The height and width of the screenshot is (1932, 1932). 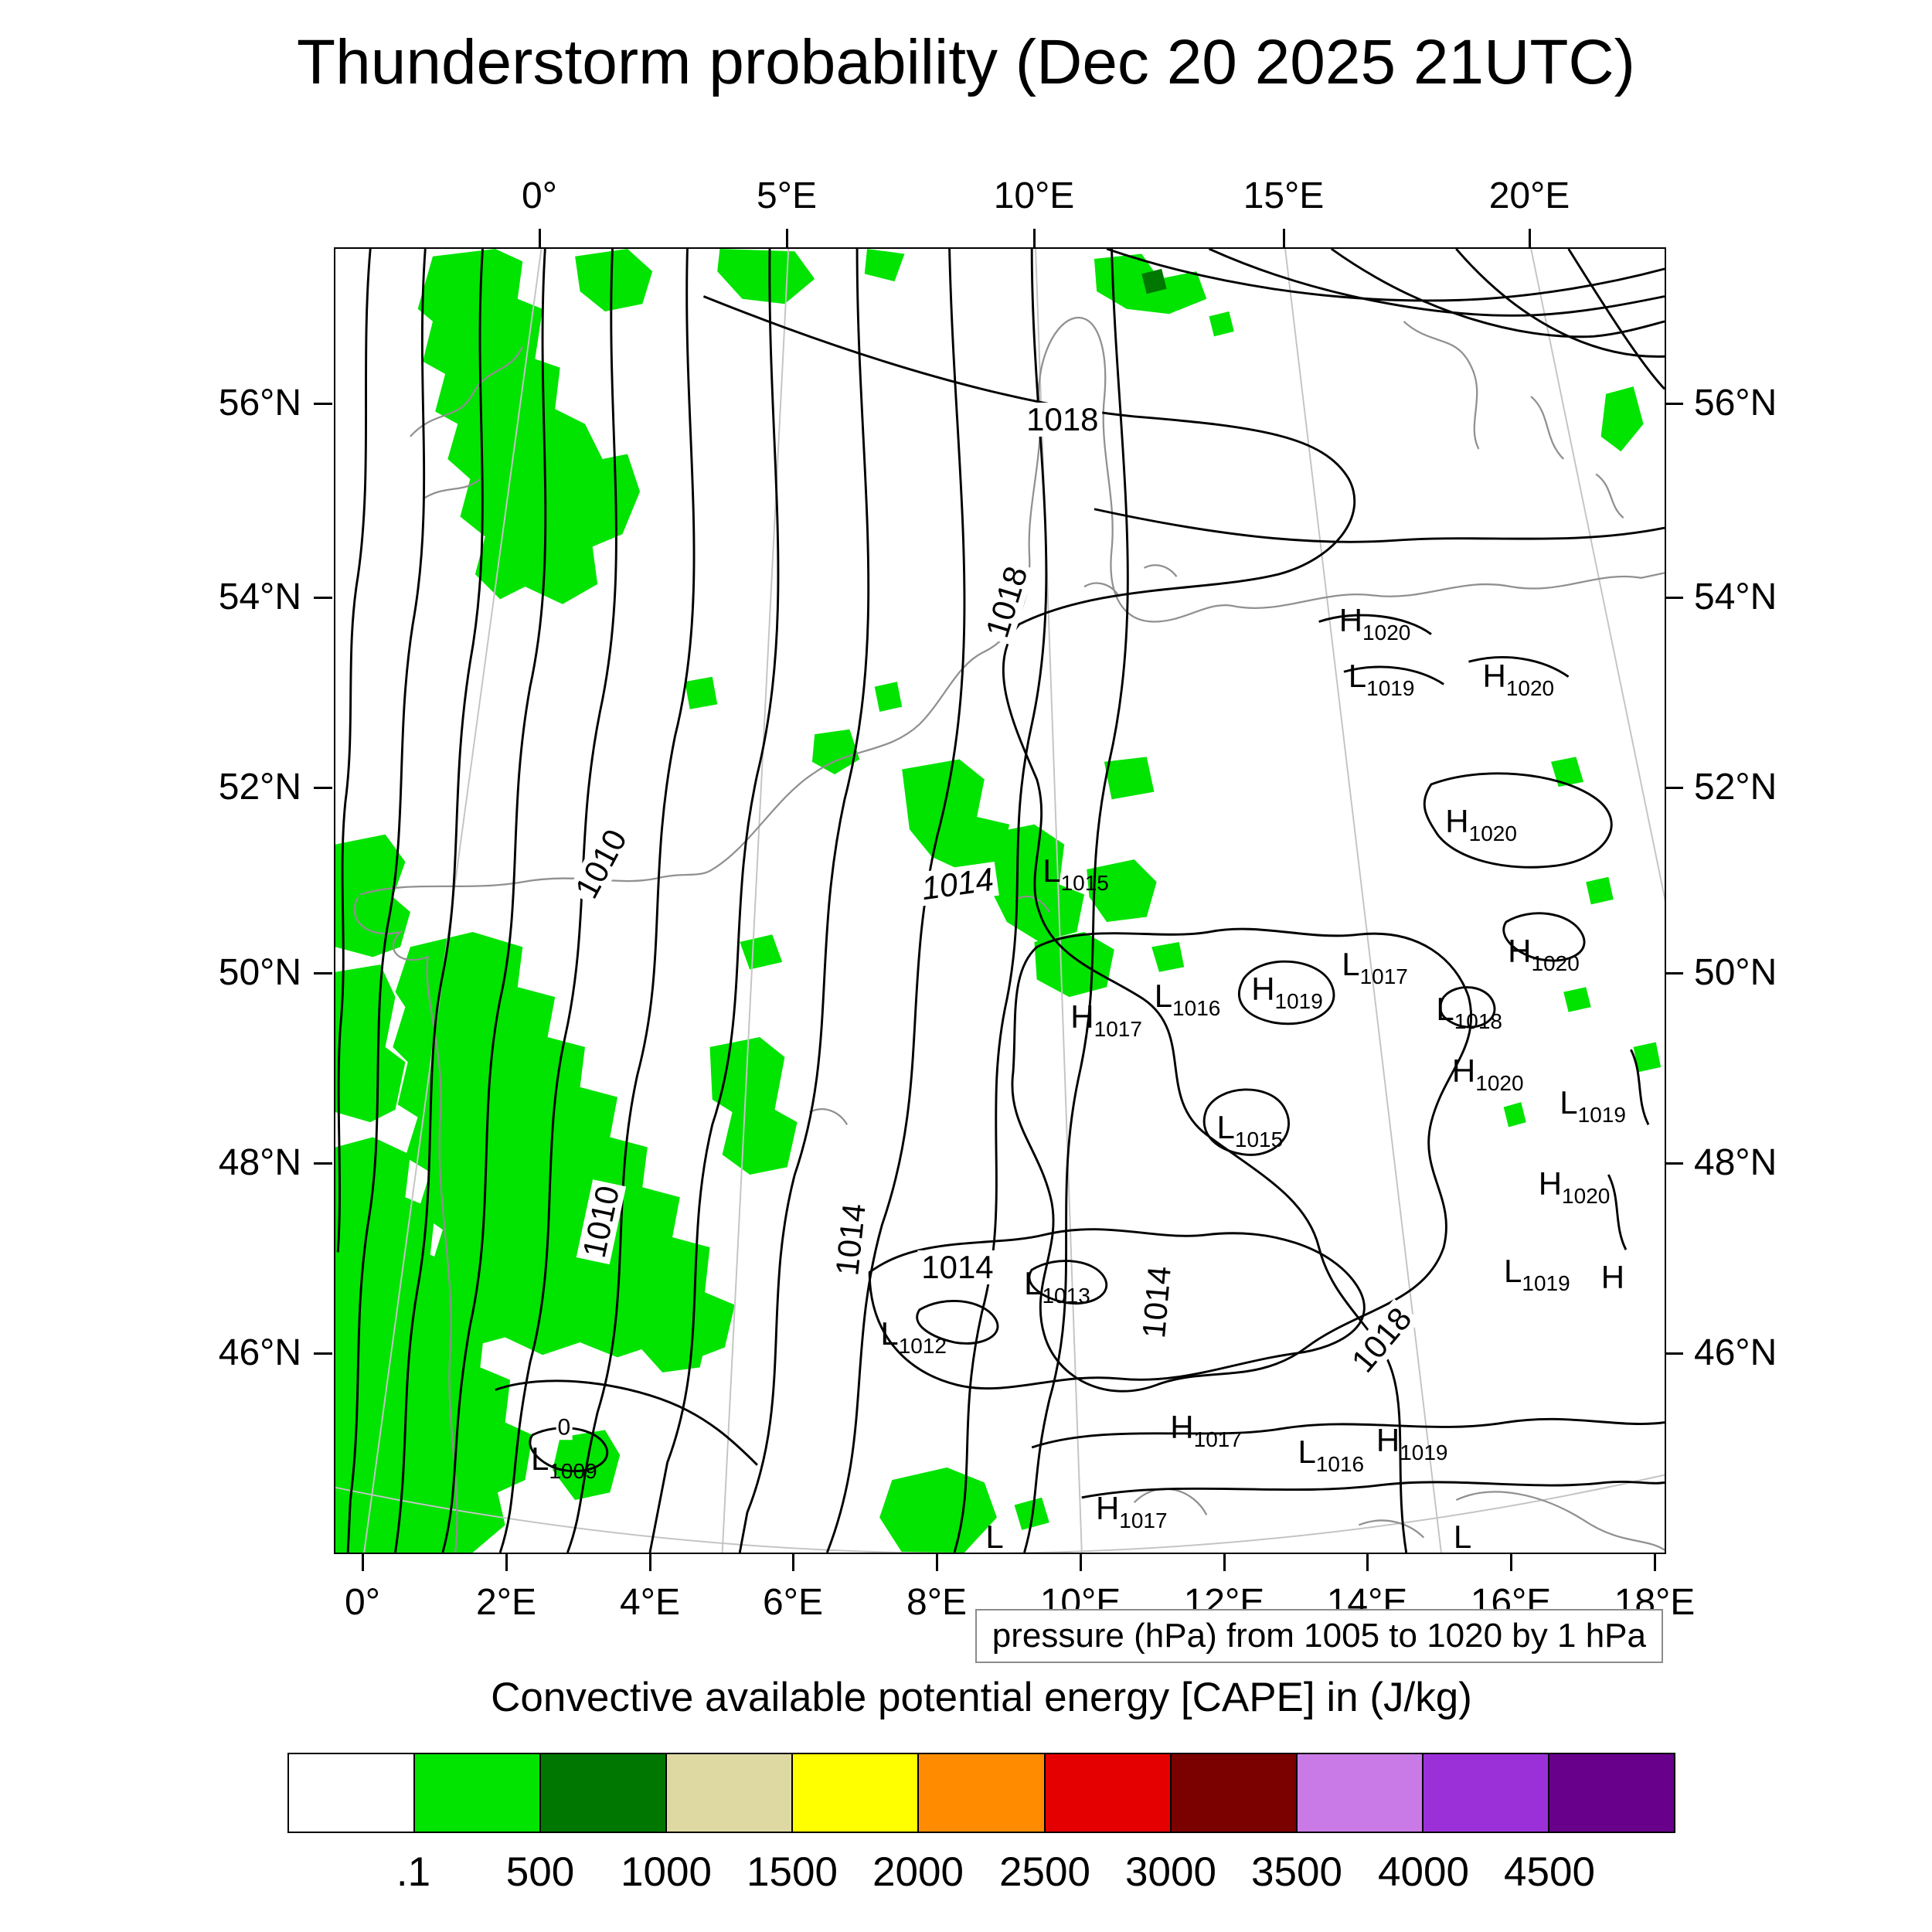 What do you see at coordinates (539, 196) in the screenshot?
I see `axis-label-top-0: 0°` at bounding box center [539, 196].